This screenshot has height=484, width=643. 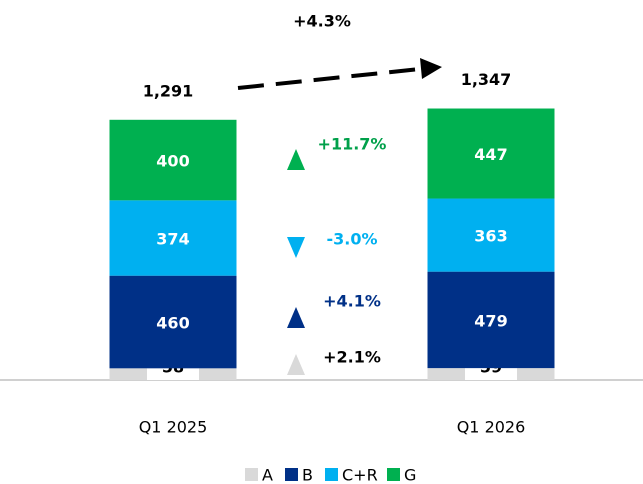 I want to click on total-change: +4.3%, so click(x=322, y=21).